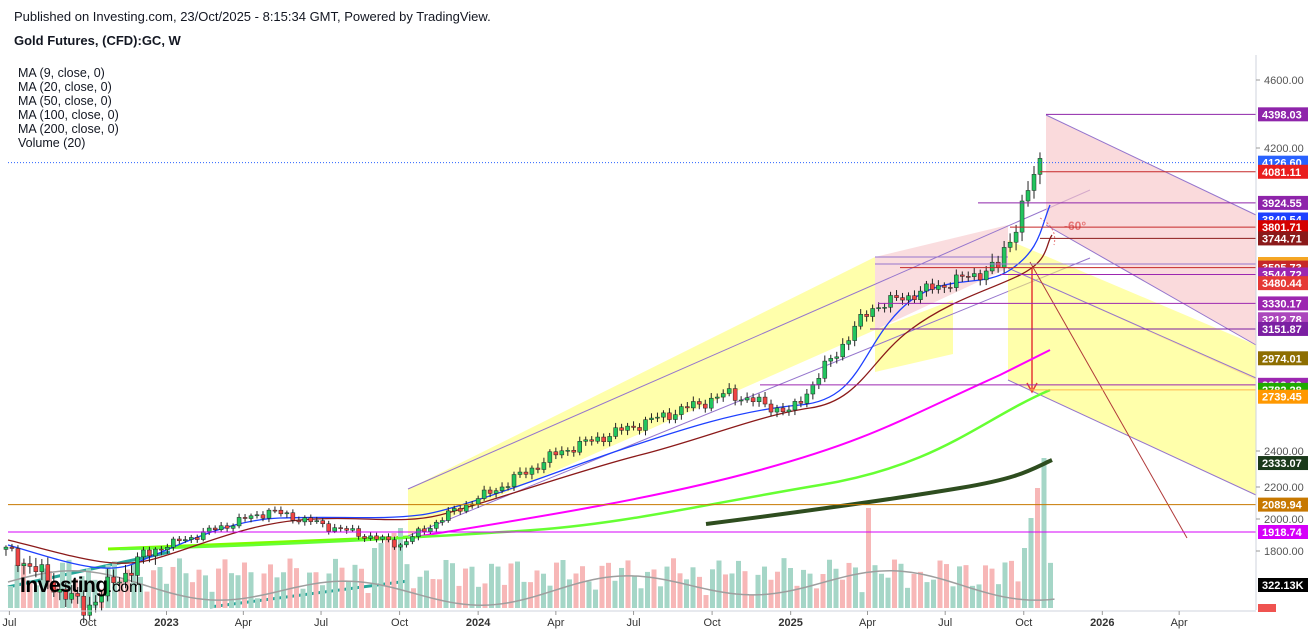  I want to click on indicator-item: MA (50, close, 0), so click(65, 101).